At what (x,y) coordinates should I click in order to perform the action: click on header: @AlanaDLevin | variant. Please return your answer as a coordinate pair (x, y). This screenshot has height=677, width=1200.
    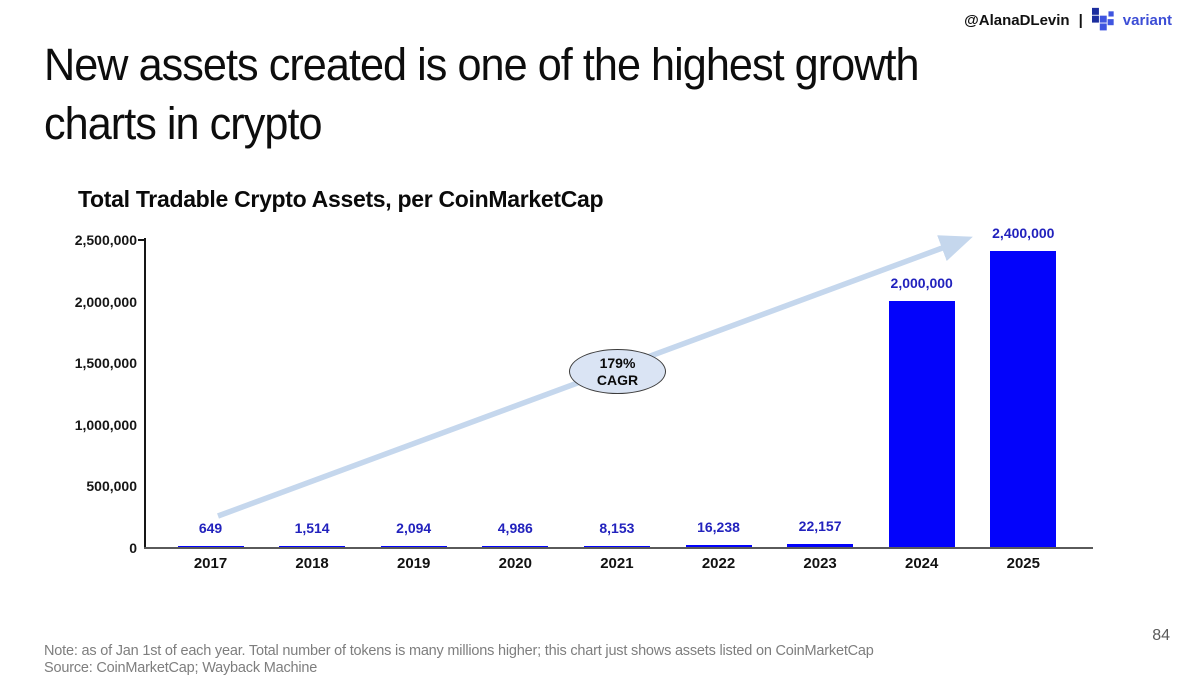
    Looking at the image, I should click on (1068, 20).